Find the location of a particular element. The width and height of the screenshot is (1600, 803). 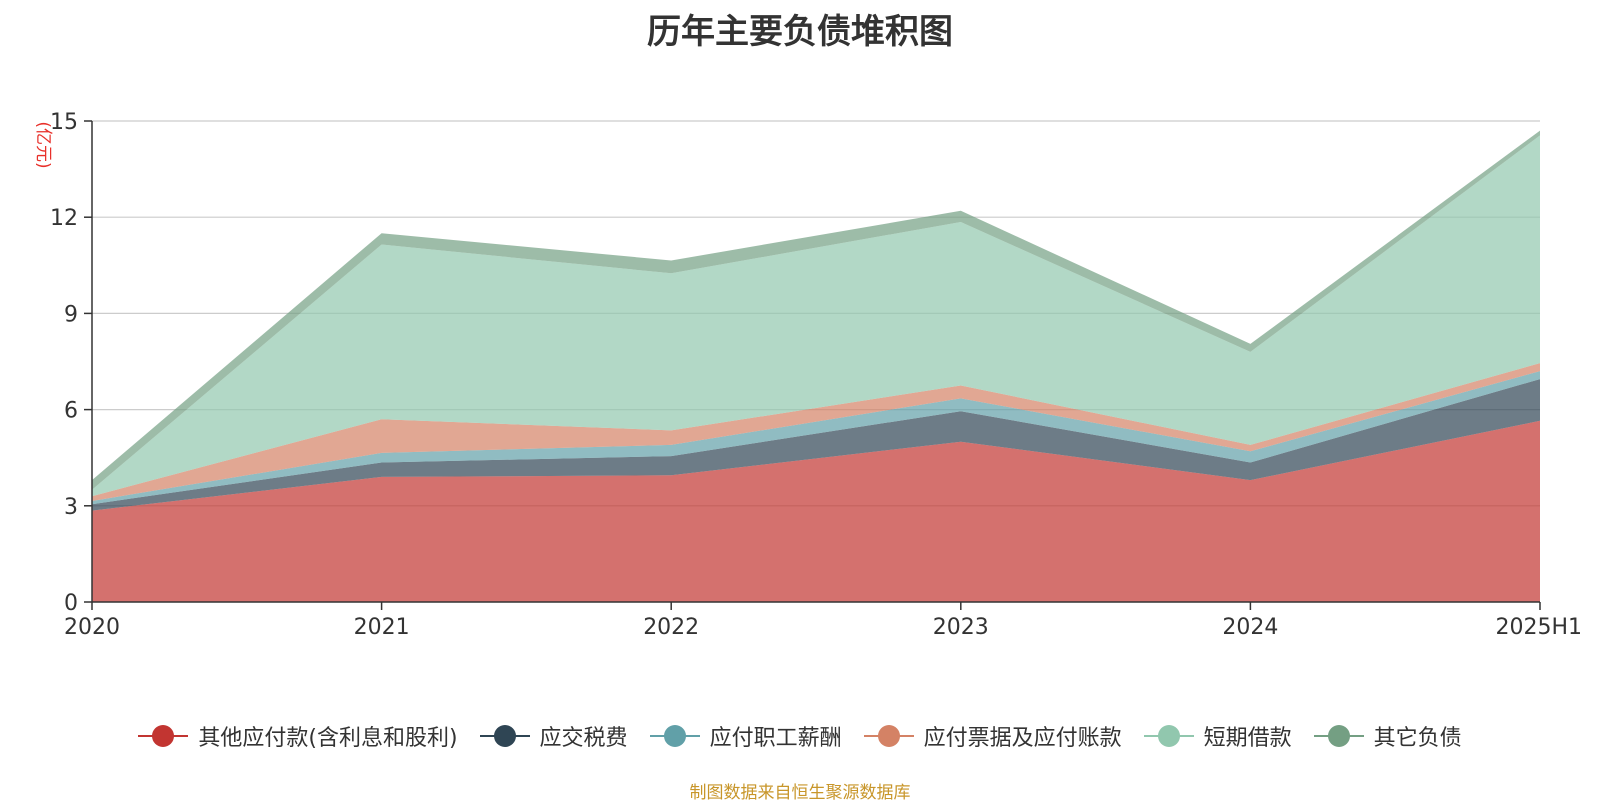

legend-item: 其它负债 is located at coordinates (1387, 736).